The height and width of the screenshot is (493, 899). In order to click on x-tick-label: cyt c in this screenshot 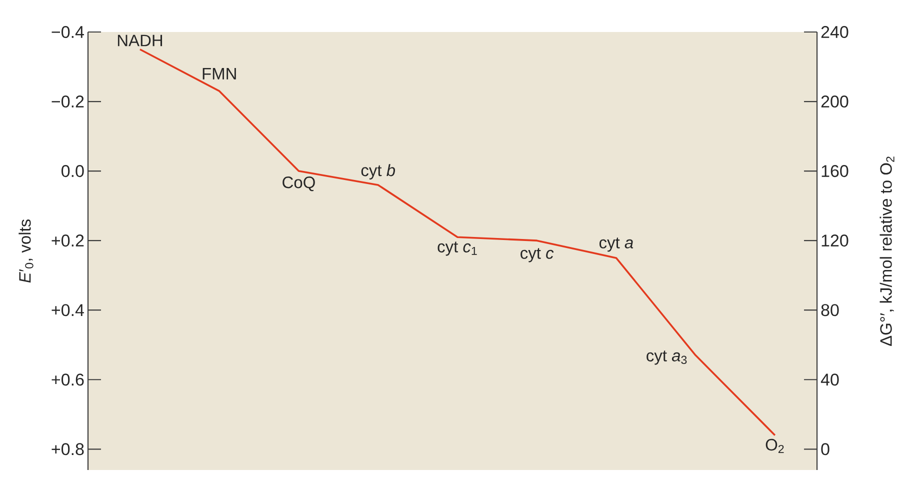, I will do `click(537, 255)`.